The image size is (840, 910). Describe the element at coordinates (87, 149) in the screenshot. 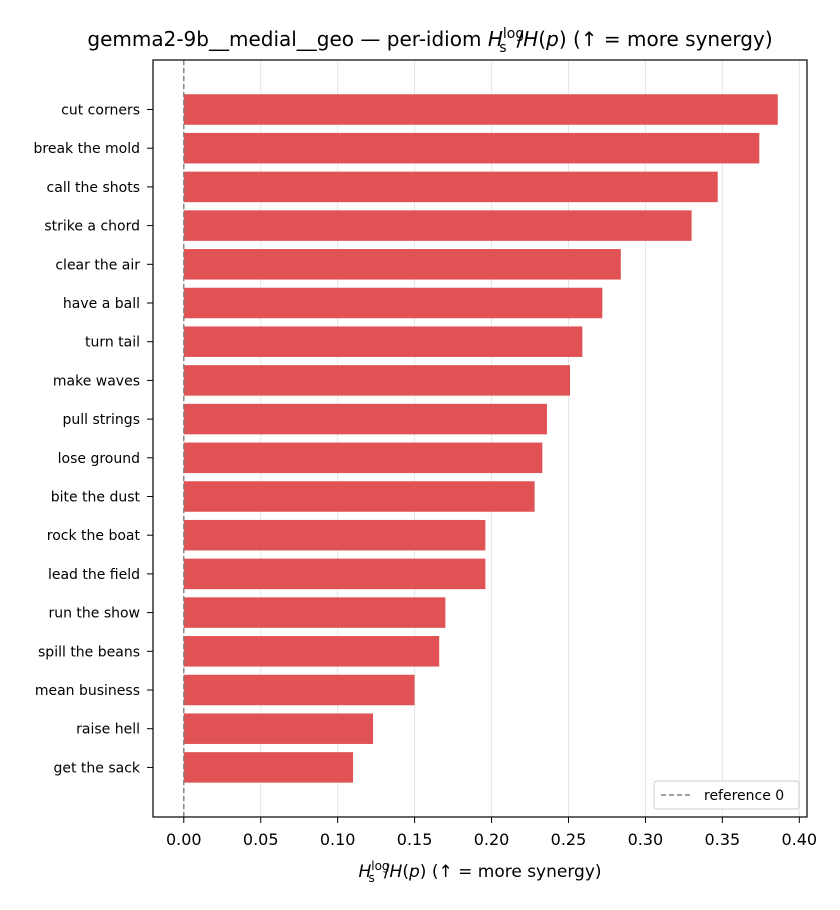

I see `y-tick-label: break the mold` at that location.